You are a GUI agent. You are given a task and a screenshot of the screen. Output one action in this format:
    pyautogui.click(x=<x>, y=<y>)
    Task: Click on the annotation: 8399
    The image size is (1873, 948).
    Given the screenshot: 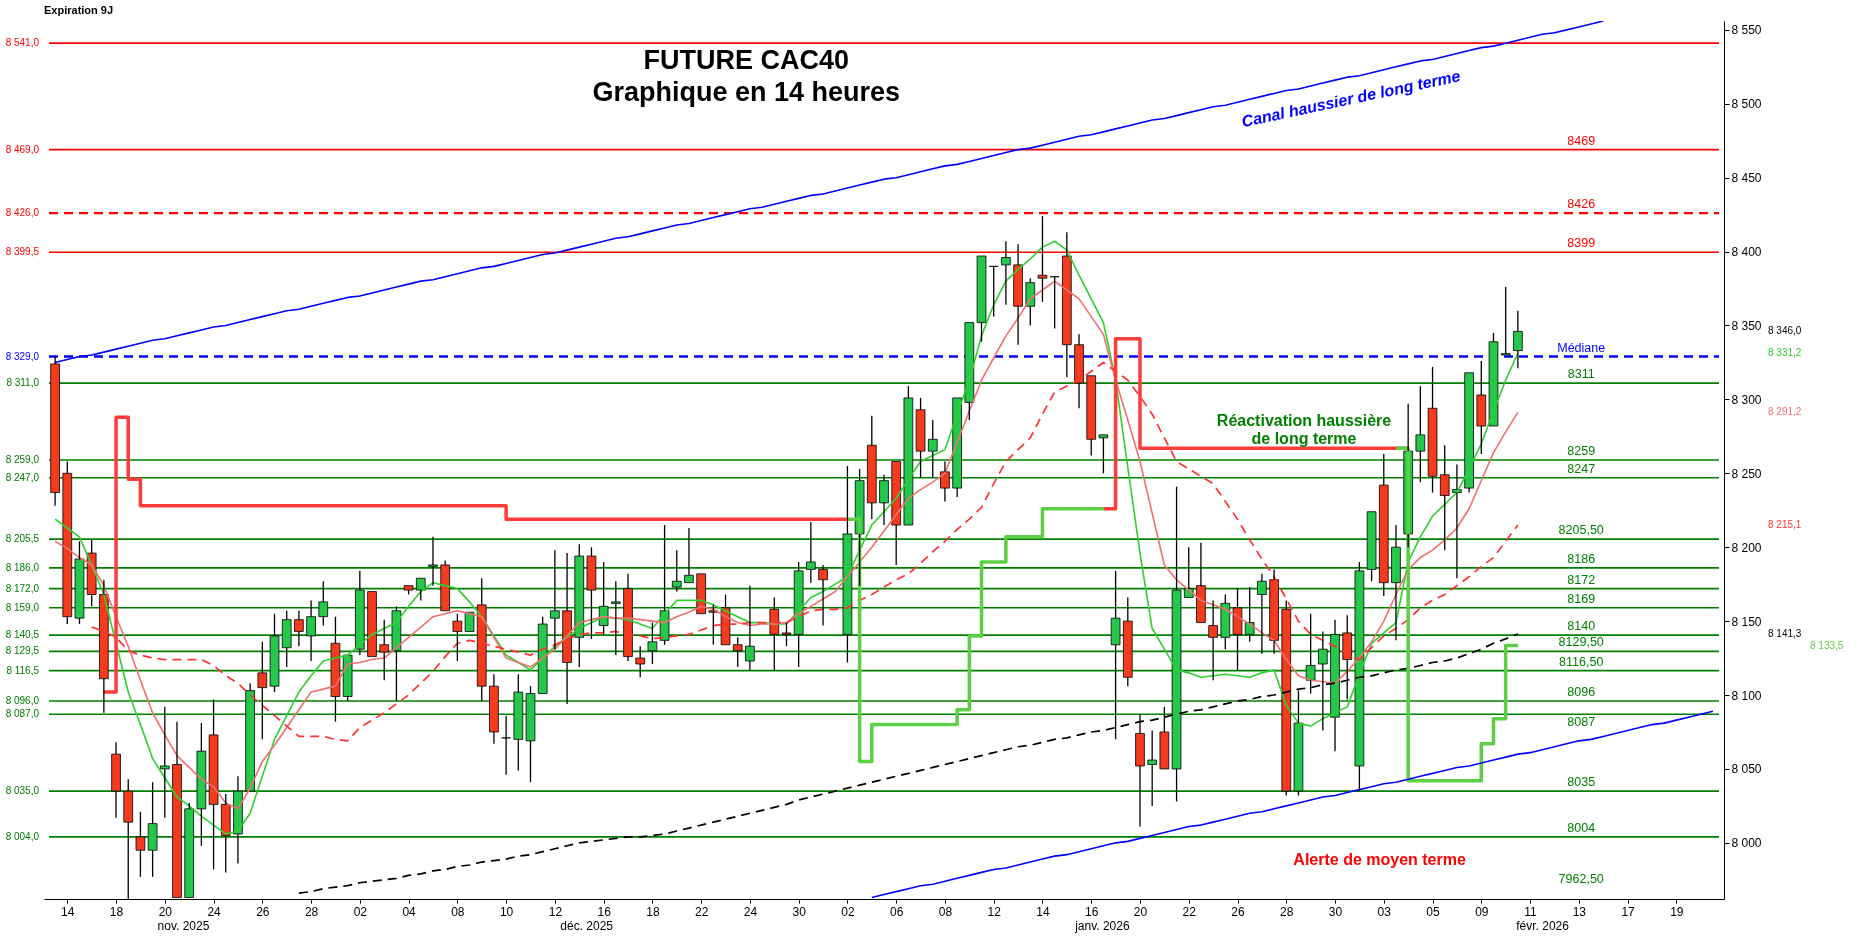 What is the action you would take?
    pyautogui.click(x=1581, y=243)
    